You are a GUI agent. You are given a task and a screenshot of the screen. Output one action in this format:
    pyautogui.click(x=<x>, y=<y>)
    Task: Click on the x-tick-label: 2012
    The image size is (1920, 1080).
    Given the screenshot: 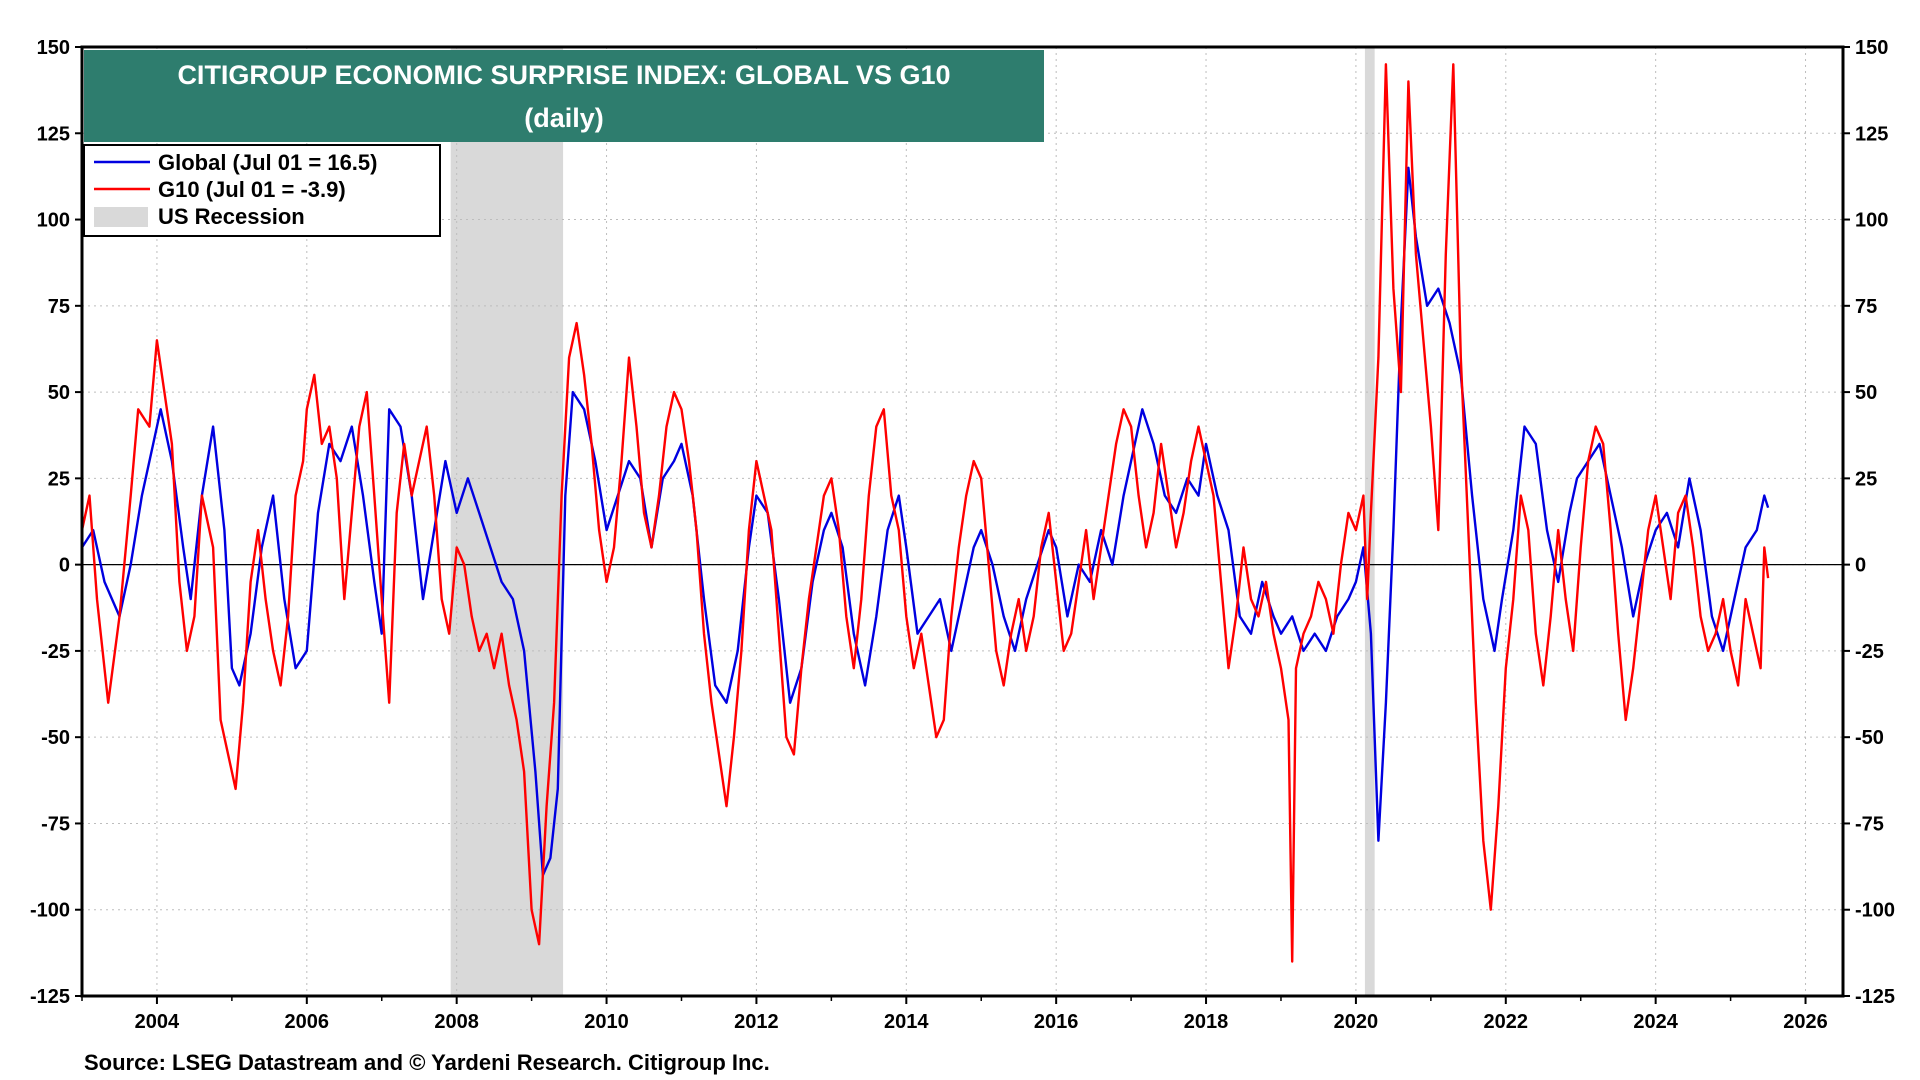 What is the action you would take?
    pyautogui.click(x=756, y=1022)
    